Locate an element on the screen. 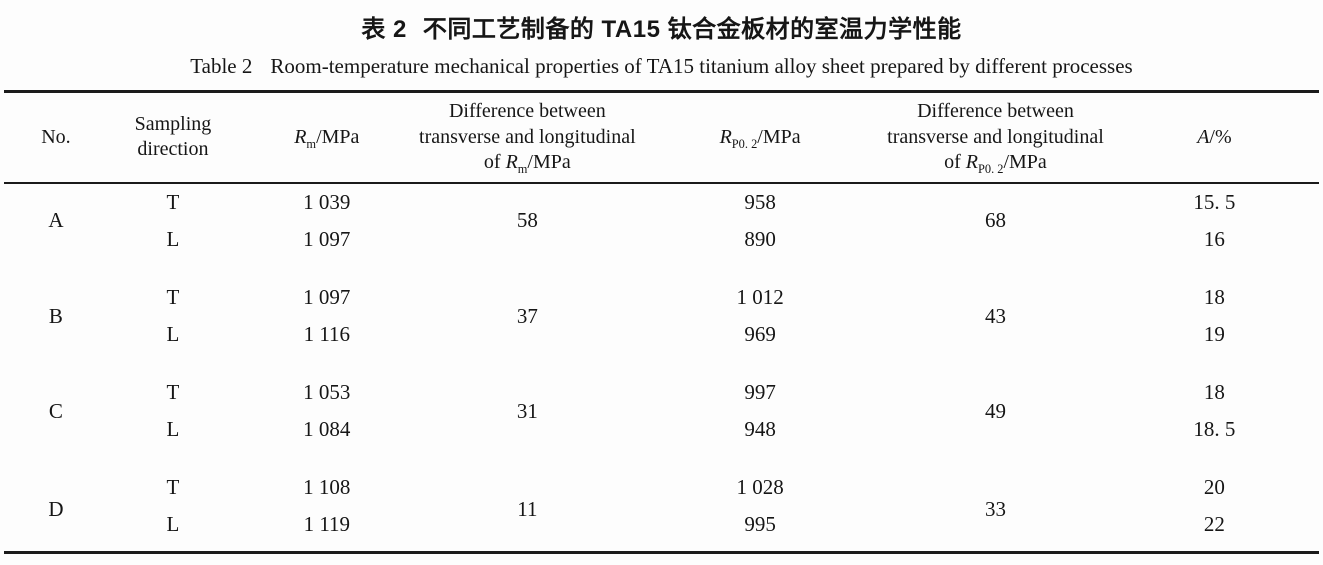  cell-rp02: 1 028 is located at coordinates (760, 487).